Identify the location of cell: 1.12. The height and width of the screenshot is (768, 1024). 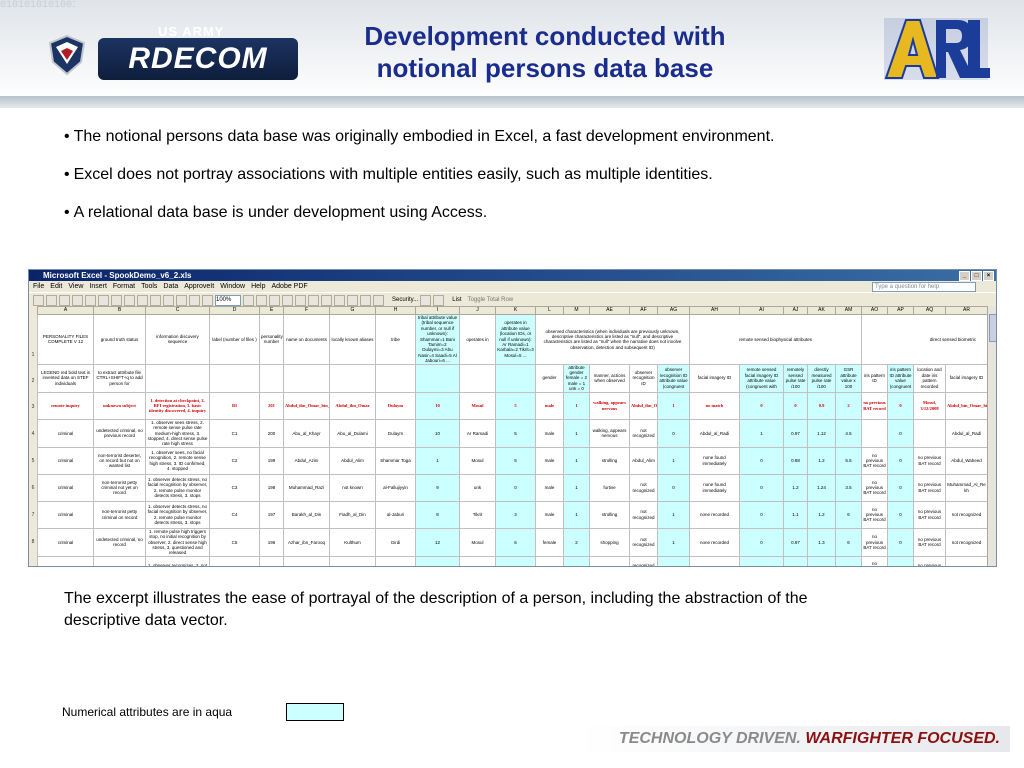
(821, 433).